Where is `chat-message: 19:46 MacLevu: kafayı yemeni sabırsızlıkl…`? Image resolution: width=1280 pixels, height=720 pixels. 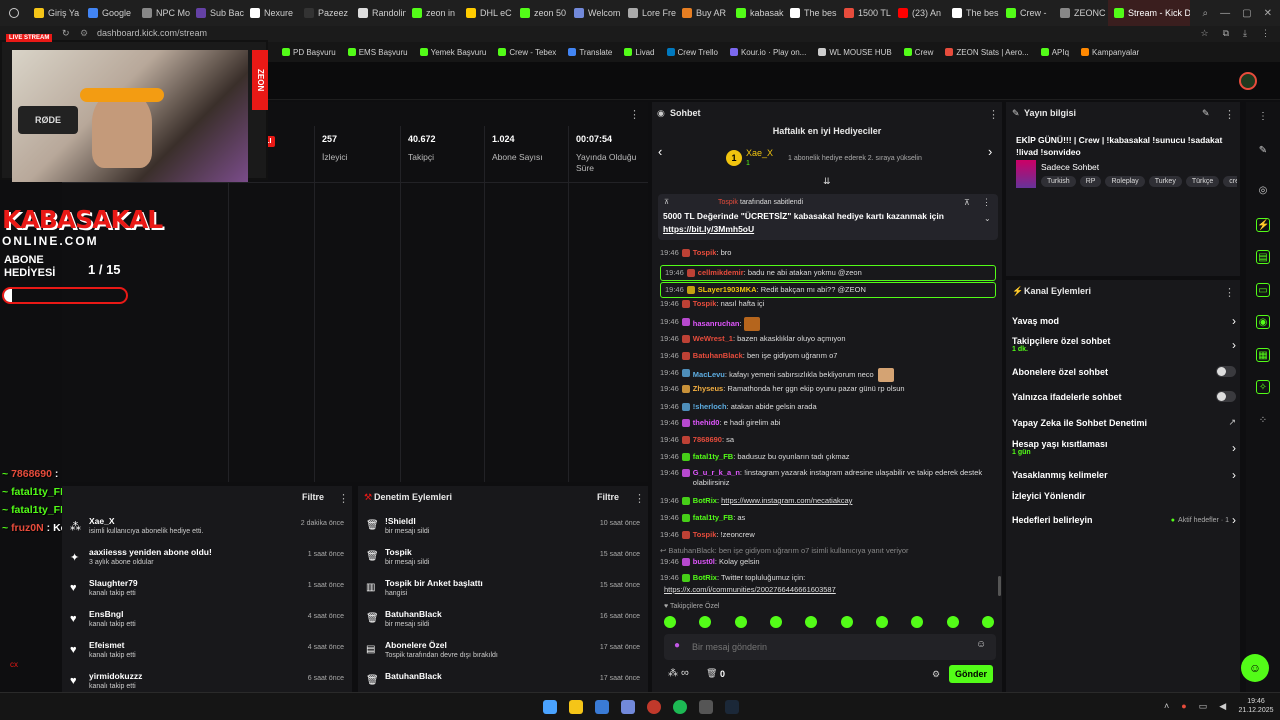 chat-message: 19:46 MacLevu: kafayı yemeni sabırsızlıkl… is located at coordinates (828, 375).